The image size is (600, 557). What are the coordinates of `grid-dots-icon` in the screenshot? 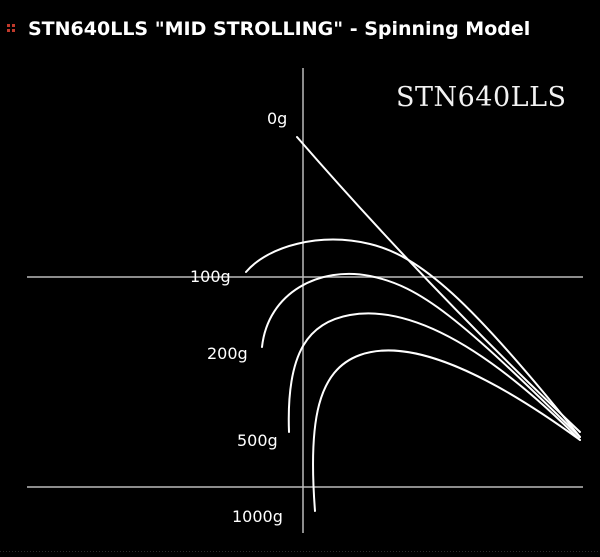 It's located at (11, 28).